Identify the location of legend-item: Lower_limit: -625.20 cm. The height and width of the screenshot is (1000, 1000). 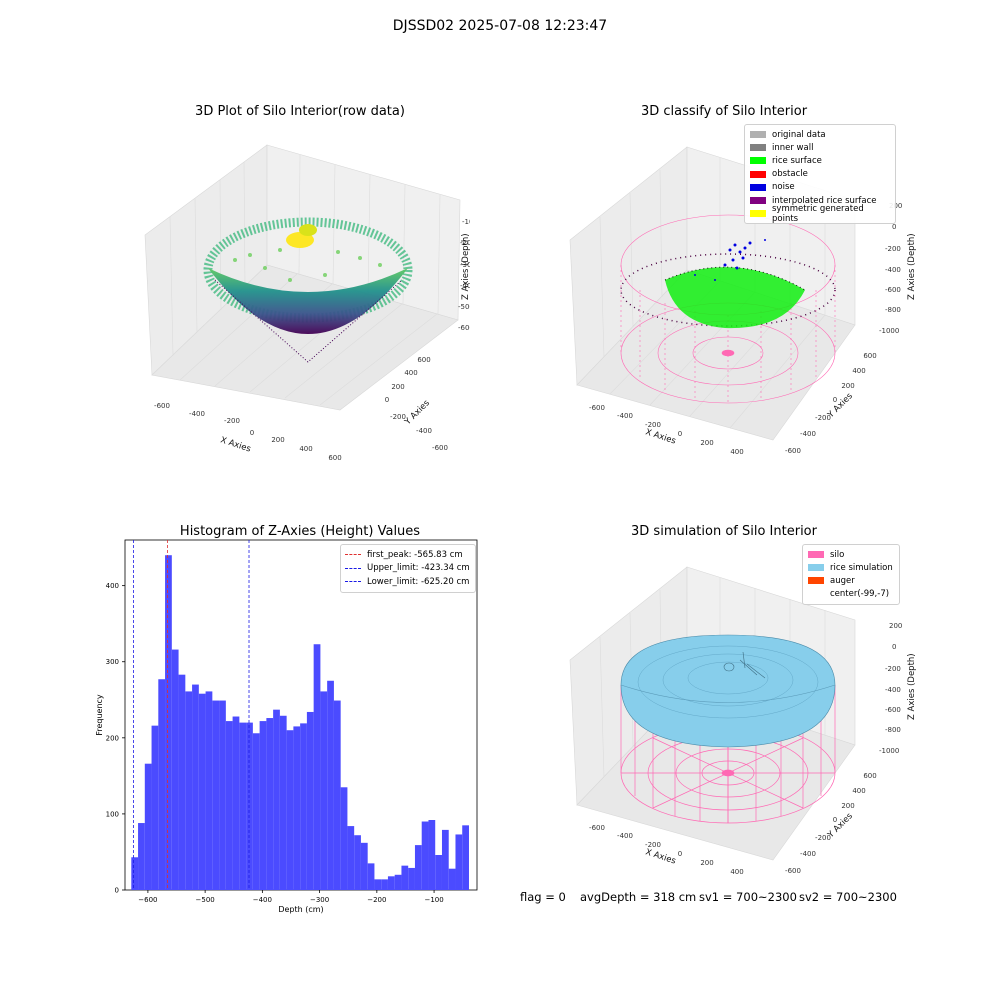
(408, 582).